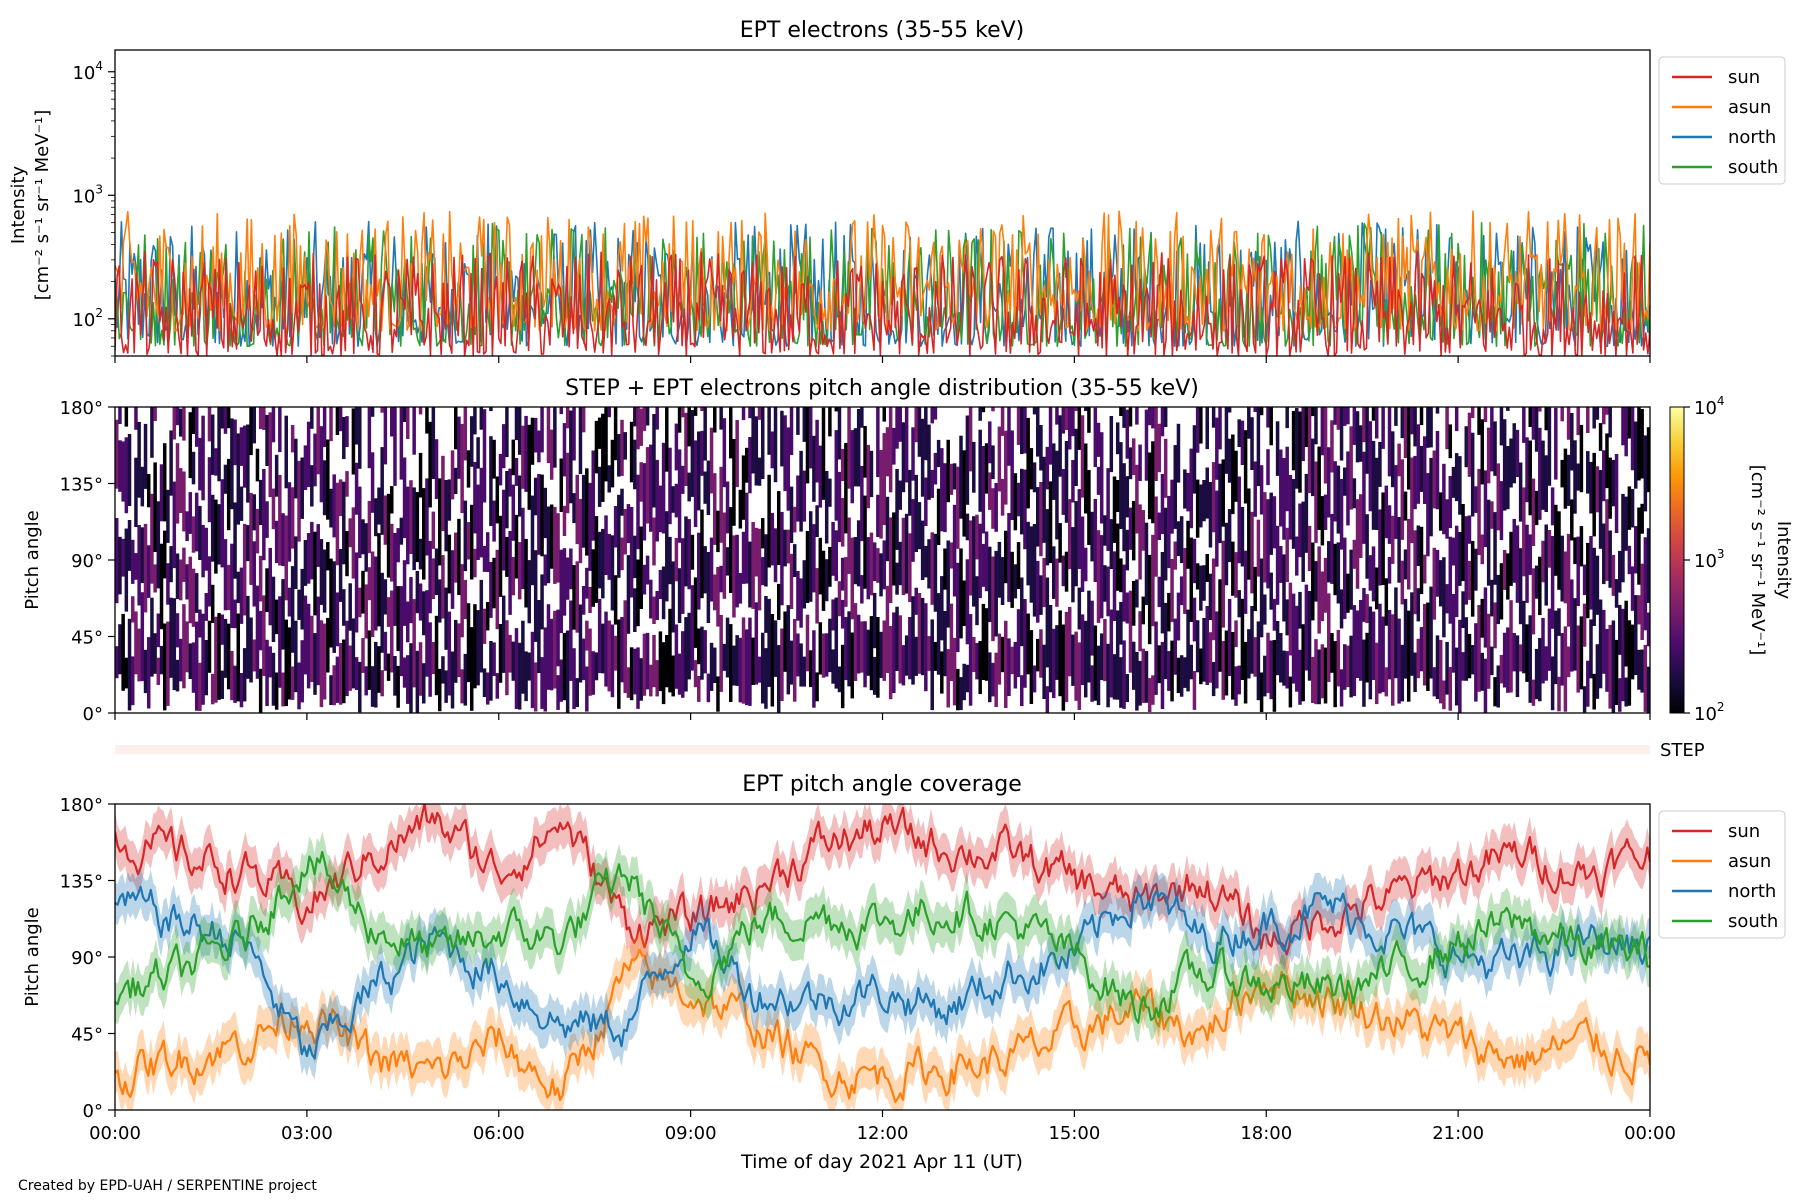 This screenshot has height=1200, width=1800. I want to click on step-strip-label: STEP, so click(1682, 750).